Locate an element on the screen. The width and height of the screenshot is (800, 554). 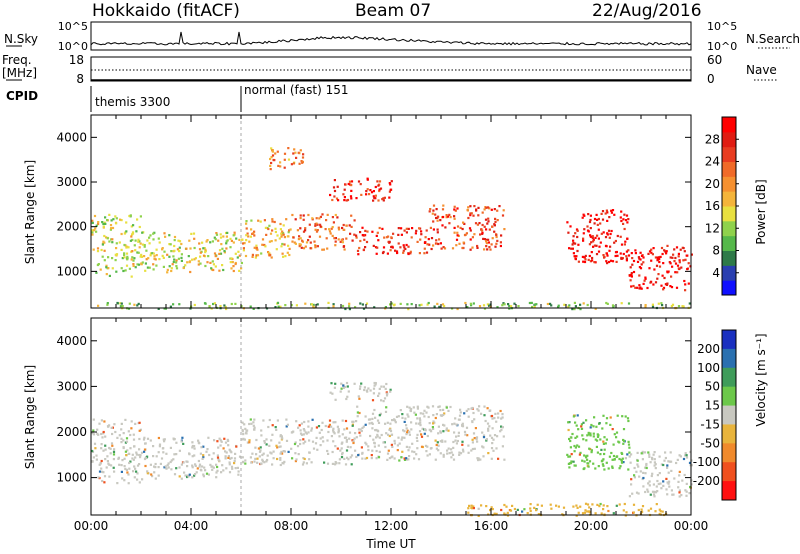
noise-right-tick-bottom: 10^0 is located at coordinates (722, 46).